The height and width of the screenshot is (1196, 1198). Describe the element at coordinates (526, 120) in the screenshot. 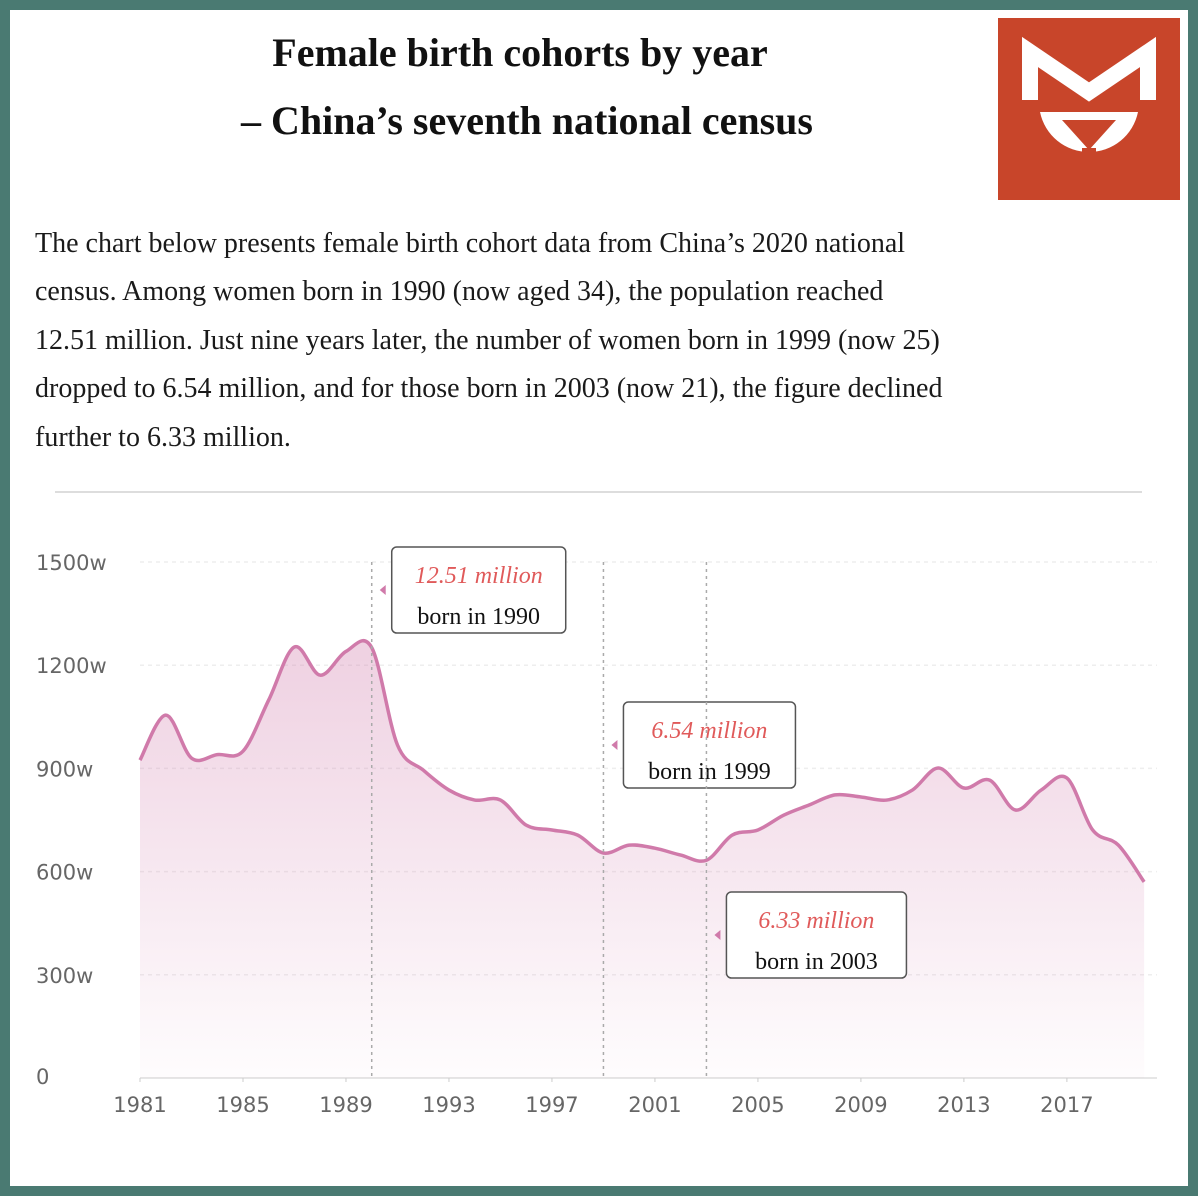

I see `title-line: – China’s seventh national census` at that location.